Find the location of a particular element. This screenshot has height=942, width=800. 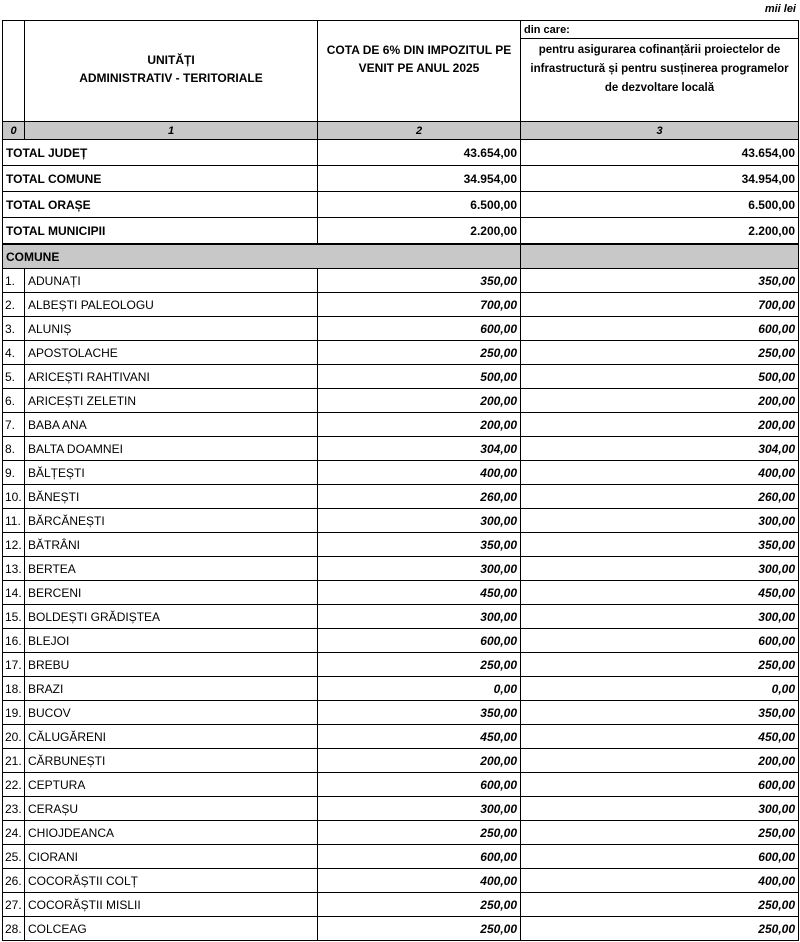

table-row: 27. COCORĂȘTII MISLII 250,00 250,00 is located at coordinates (400, 904).